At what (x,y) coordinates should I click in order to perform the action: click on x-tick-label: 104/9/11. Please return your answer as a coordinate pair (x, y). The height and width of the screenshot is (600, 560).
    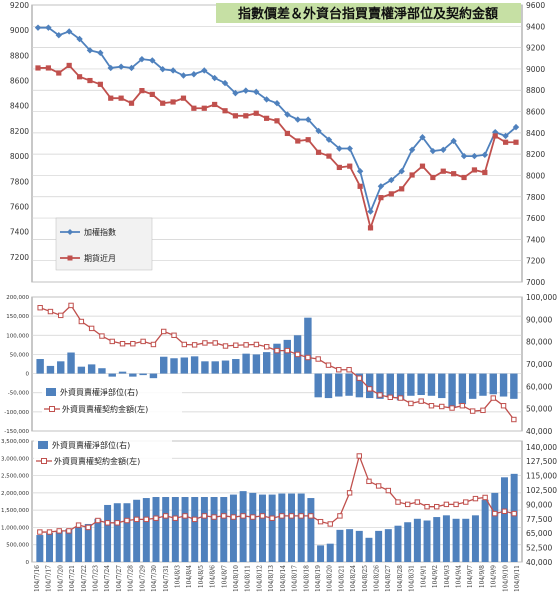
    Looking at the image, I should click on (517, 578).